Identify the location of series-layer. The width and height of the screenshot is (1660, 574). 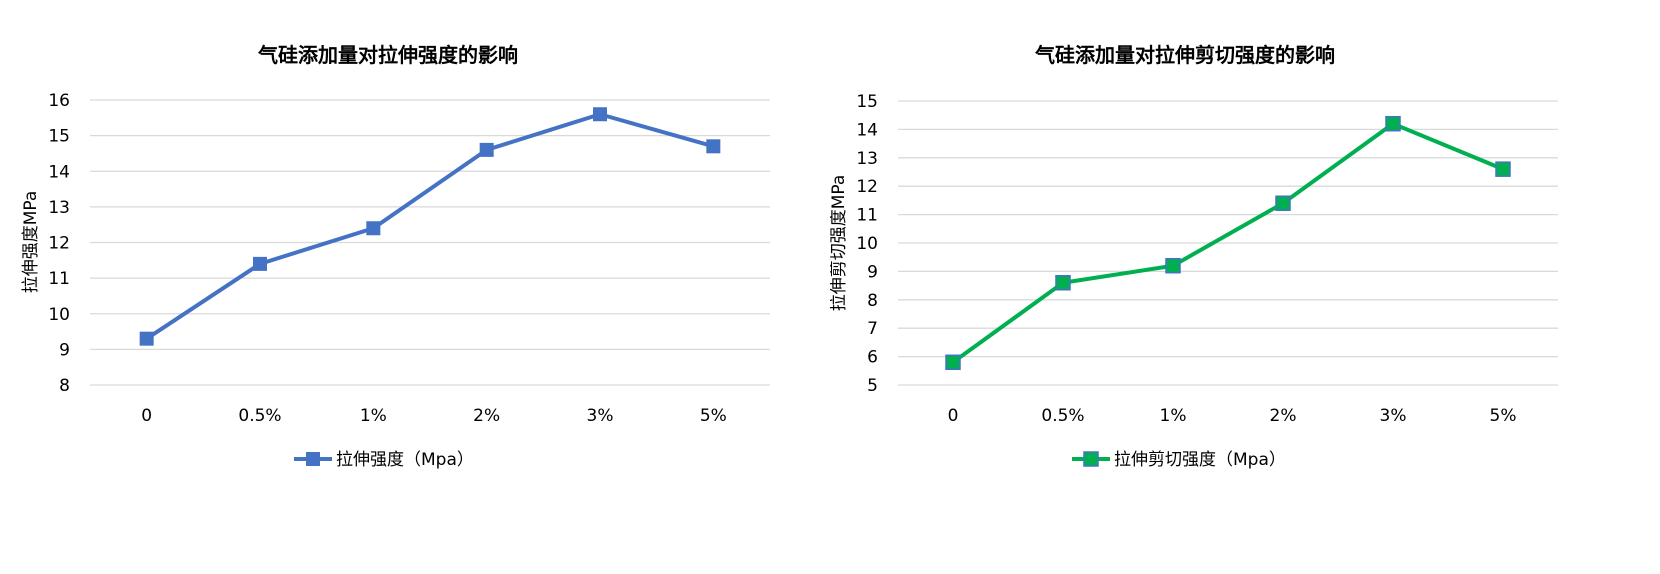
(430, 226).